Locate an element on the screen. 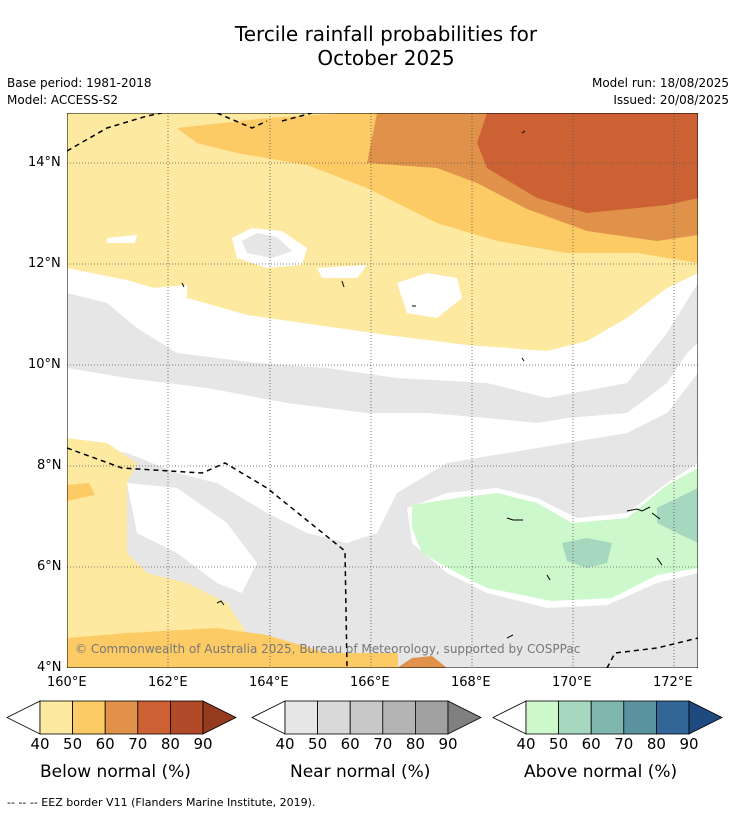 This screenshot has height=816, width=736. colorbar-label-below: Below normal (%) is located at coordinates (115, 772).